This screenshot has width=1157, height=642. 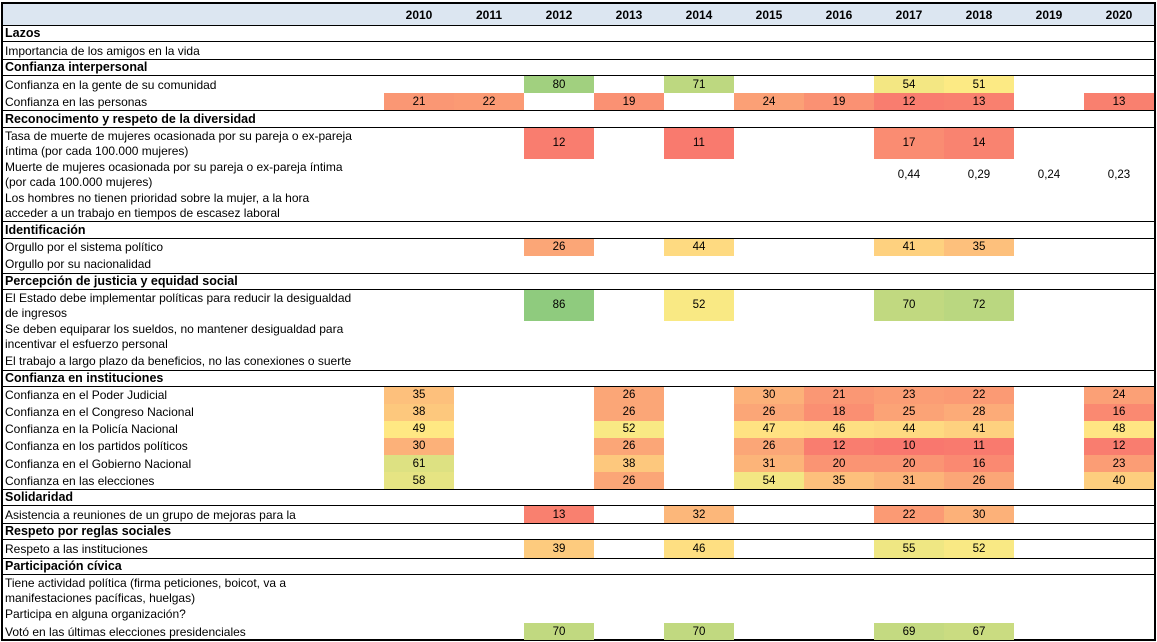 I want to click on value-cell: 21, so click(x=839, y=395).